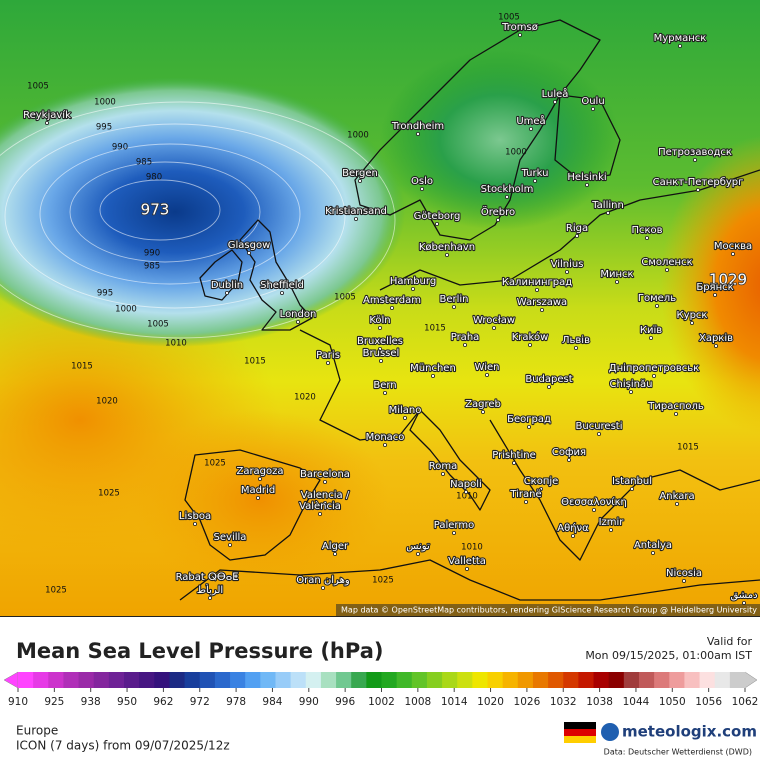  What do you see at coordinates (599, 426) in the screenshot?
I see `city-label: Bucuresti` at bounding box center [599, 426].